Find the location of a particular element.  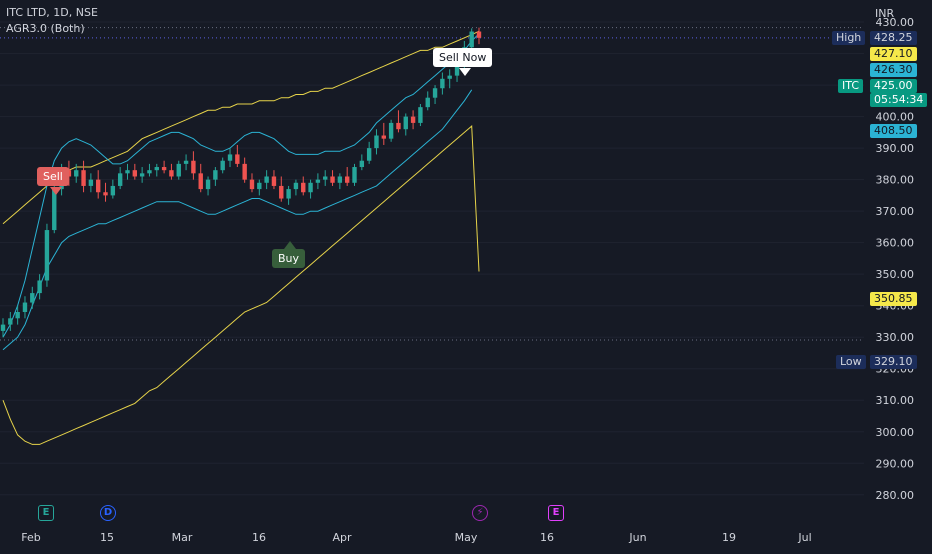

high-value-tag: 428.25 is located at coordinates (893, 38).